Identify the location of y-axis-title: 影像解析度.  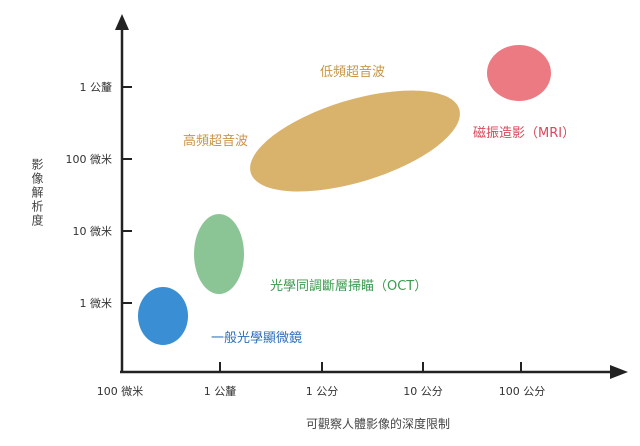
(37, 193).